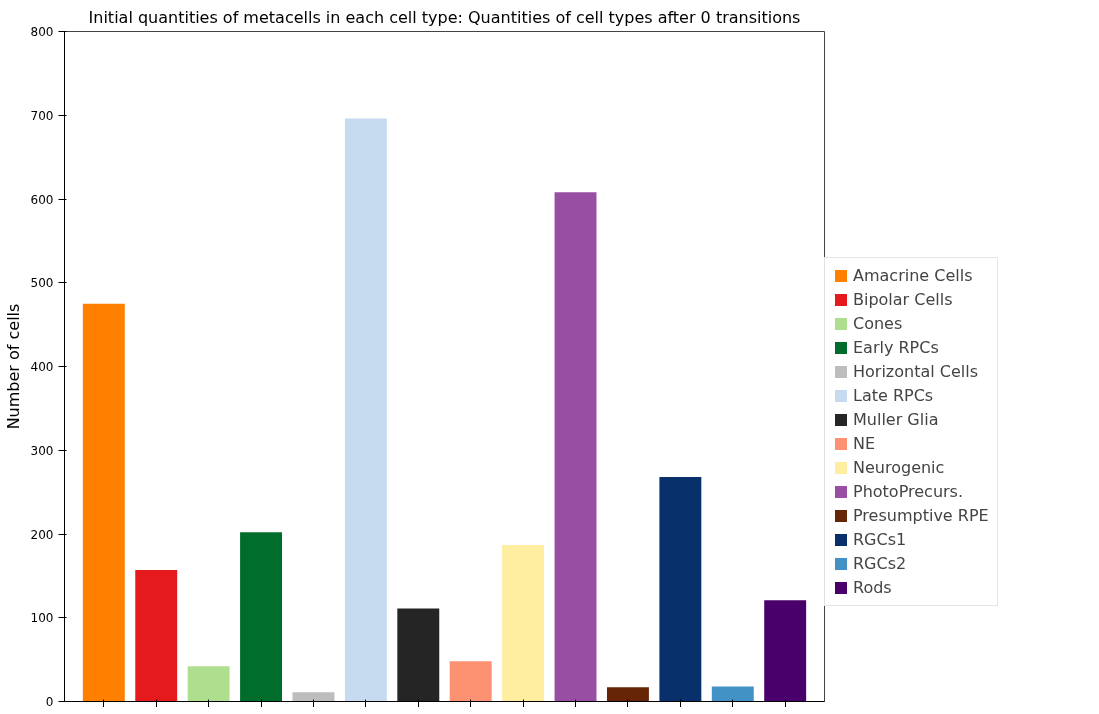  What do you see at coordinates (42, 618) in the screenshot?
I see `y-tick-label: 100` at bounding box center [42, 618].